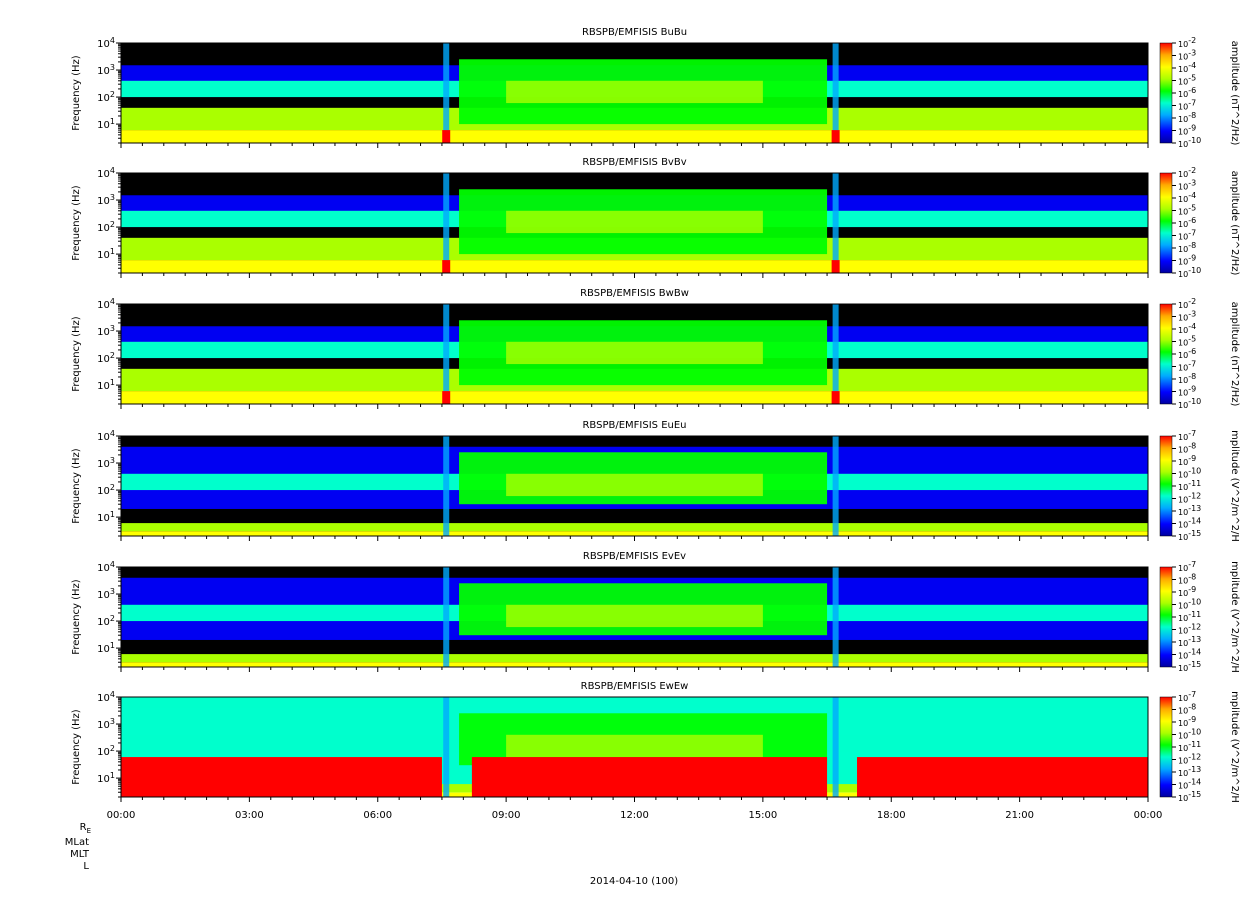 This screenshot has width=1248, height=899. What do you see at coordinates (634, 815) in the screenshot?
I see `x-tick-label: 12:00` at bounding box center [634, 815].